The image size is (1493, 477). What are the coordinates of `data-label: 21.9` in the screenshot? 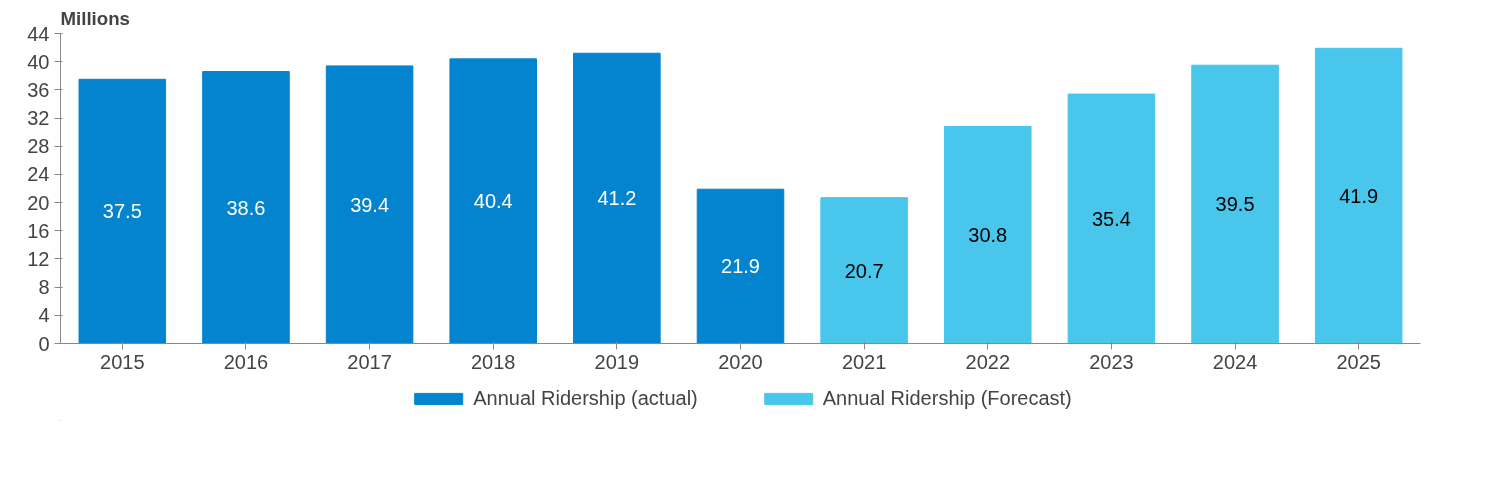 It's located at (740, 266).